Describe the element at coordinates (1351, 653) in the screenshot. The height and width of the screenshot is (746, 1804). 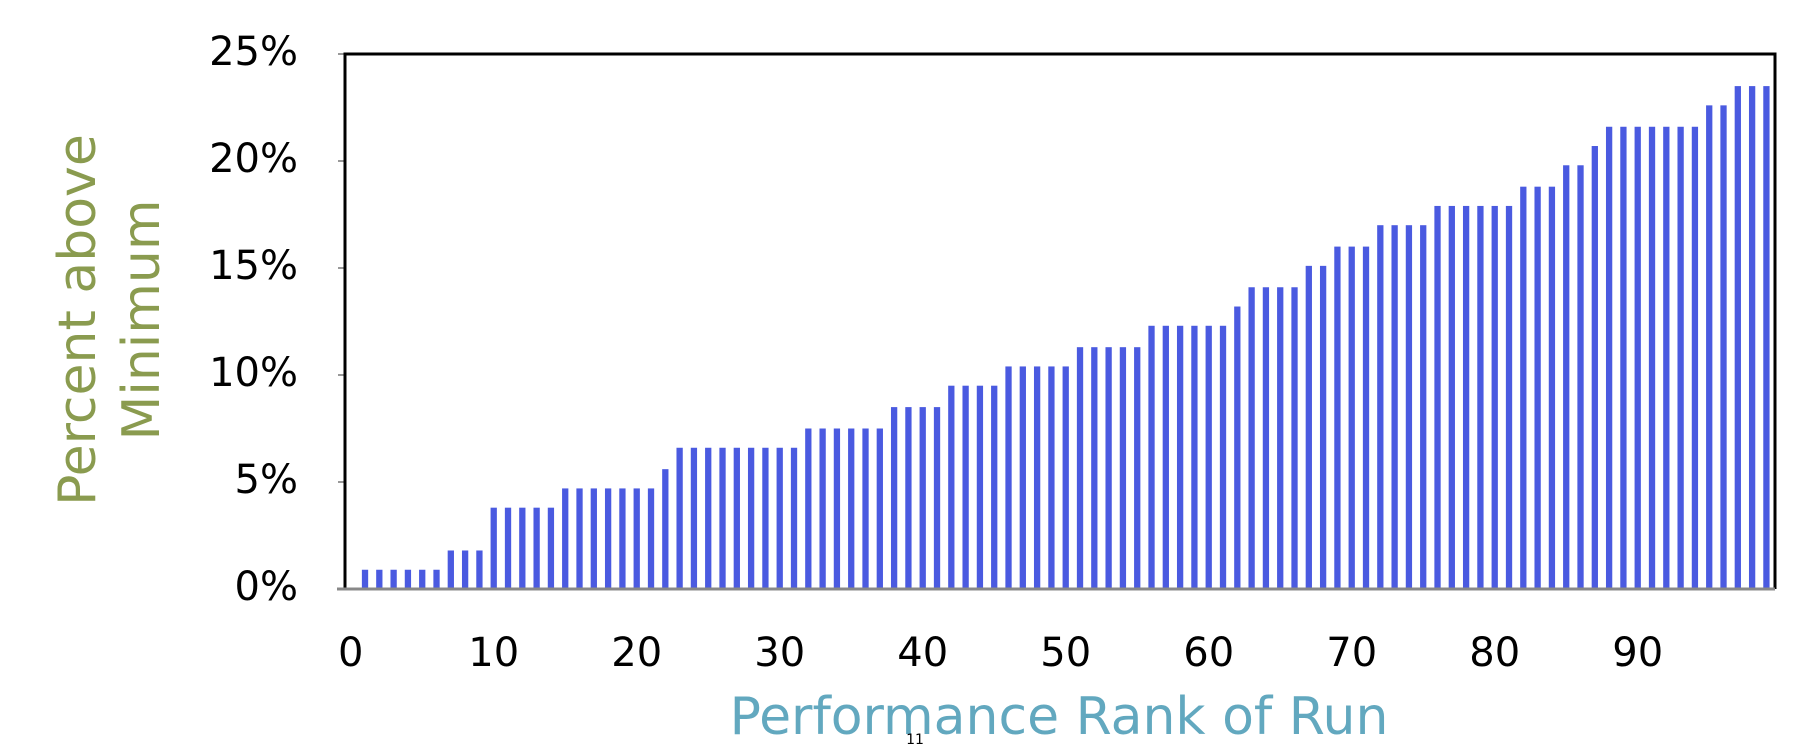
I see `x-tick-label: 70` at that location.